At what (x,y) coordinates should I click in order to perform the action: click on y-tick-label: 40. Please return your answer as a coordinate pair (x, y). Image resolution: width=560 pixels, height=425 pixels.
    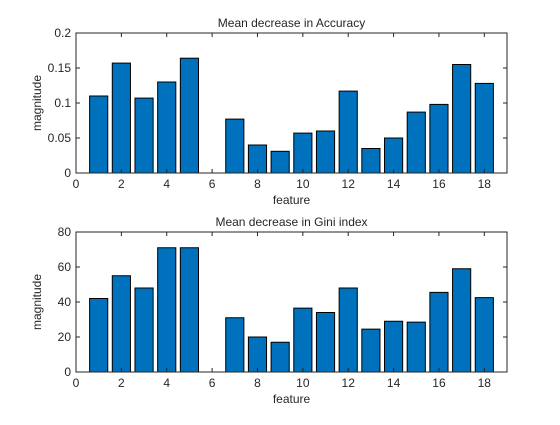
    Looking at the image, I should click on (65, 302).